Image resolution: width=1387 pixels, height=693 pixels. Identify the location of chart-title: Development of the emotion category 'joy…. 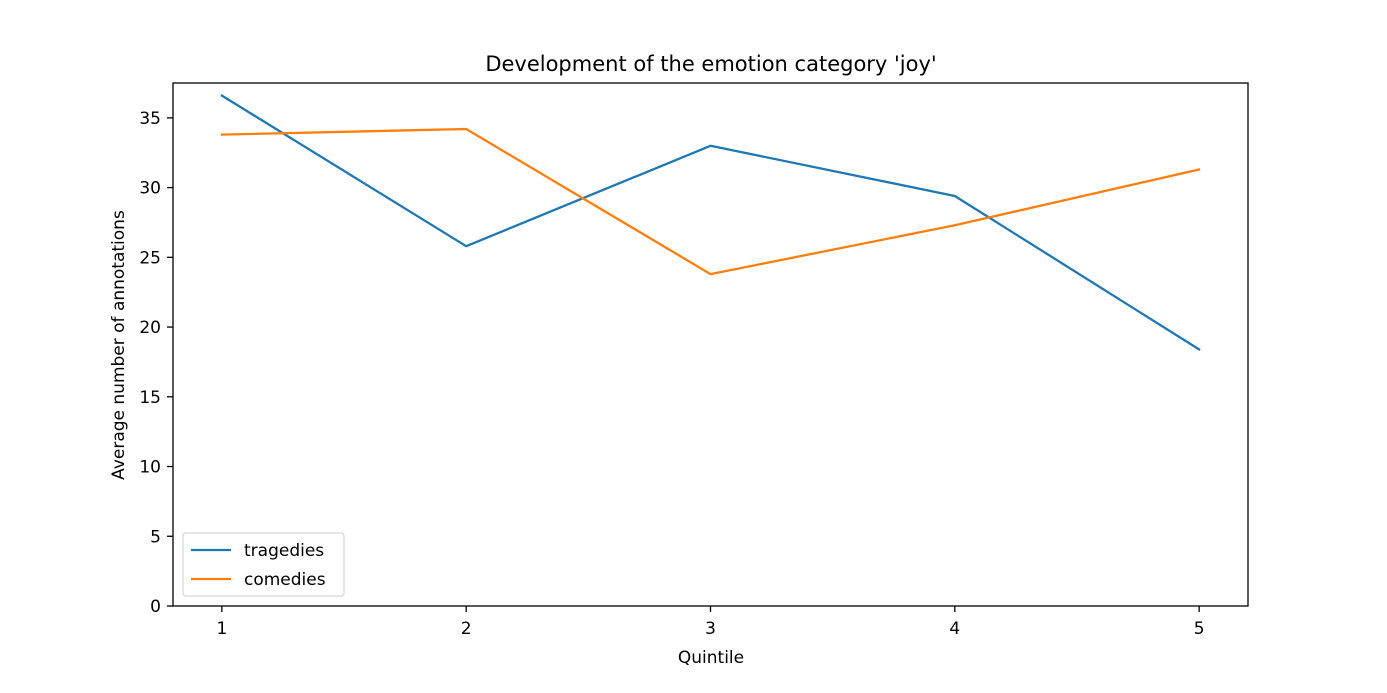
(710, 64).